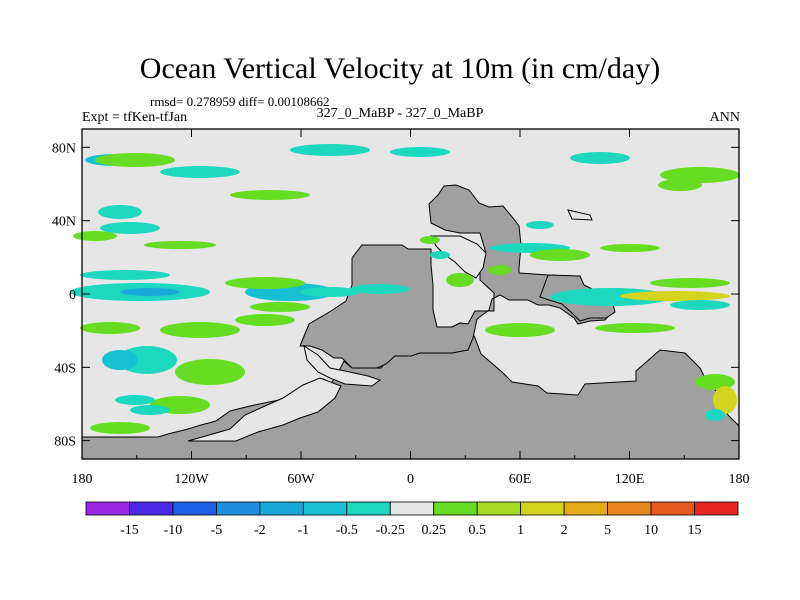  What do you see at coordinates (173, 530) in the screenshot?
I see `colorbar-label: -10` at bounding box center [173, 530].